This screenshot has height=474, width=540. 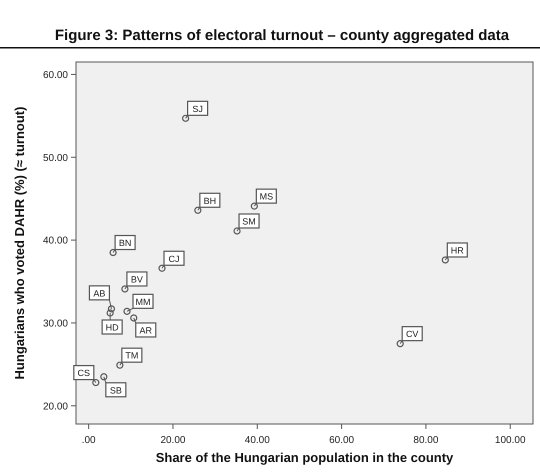 I want to click on annotation: CJ, so click(x=174, y=259).